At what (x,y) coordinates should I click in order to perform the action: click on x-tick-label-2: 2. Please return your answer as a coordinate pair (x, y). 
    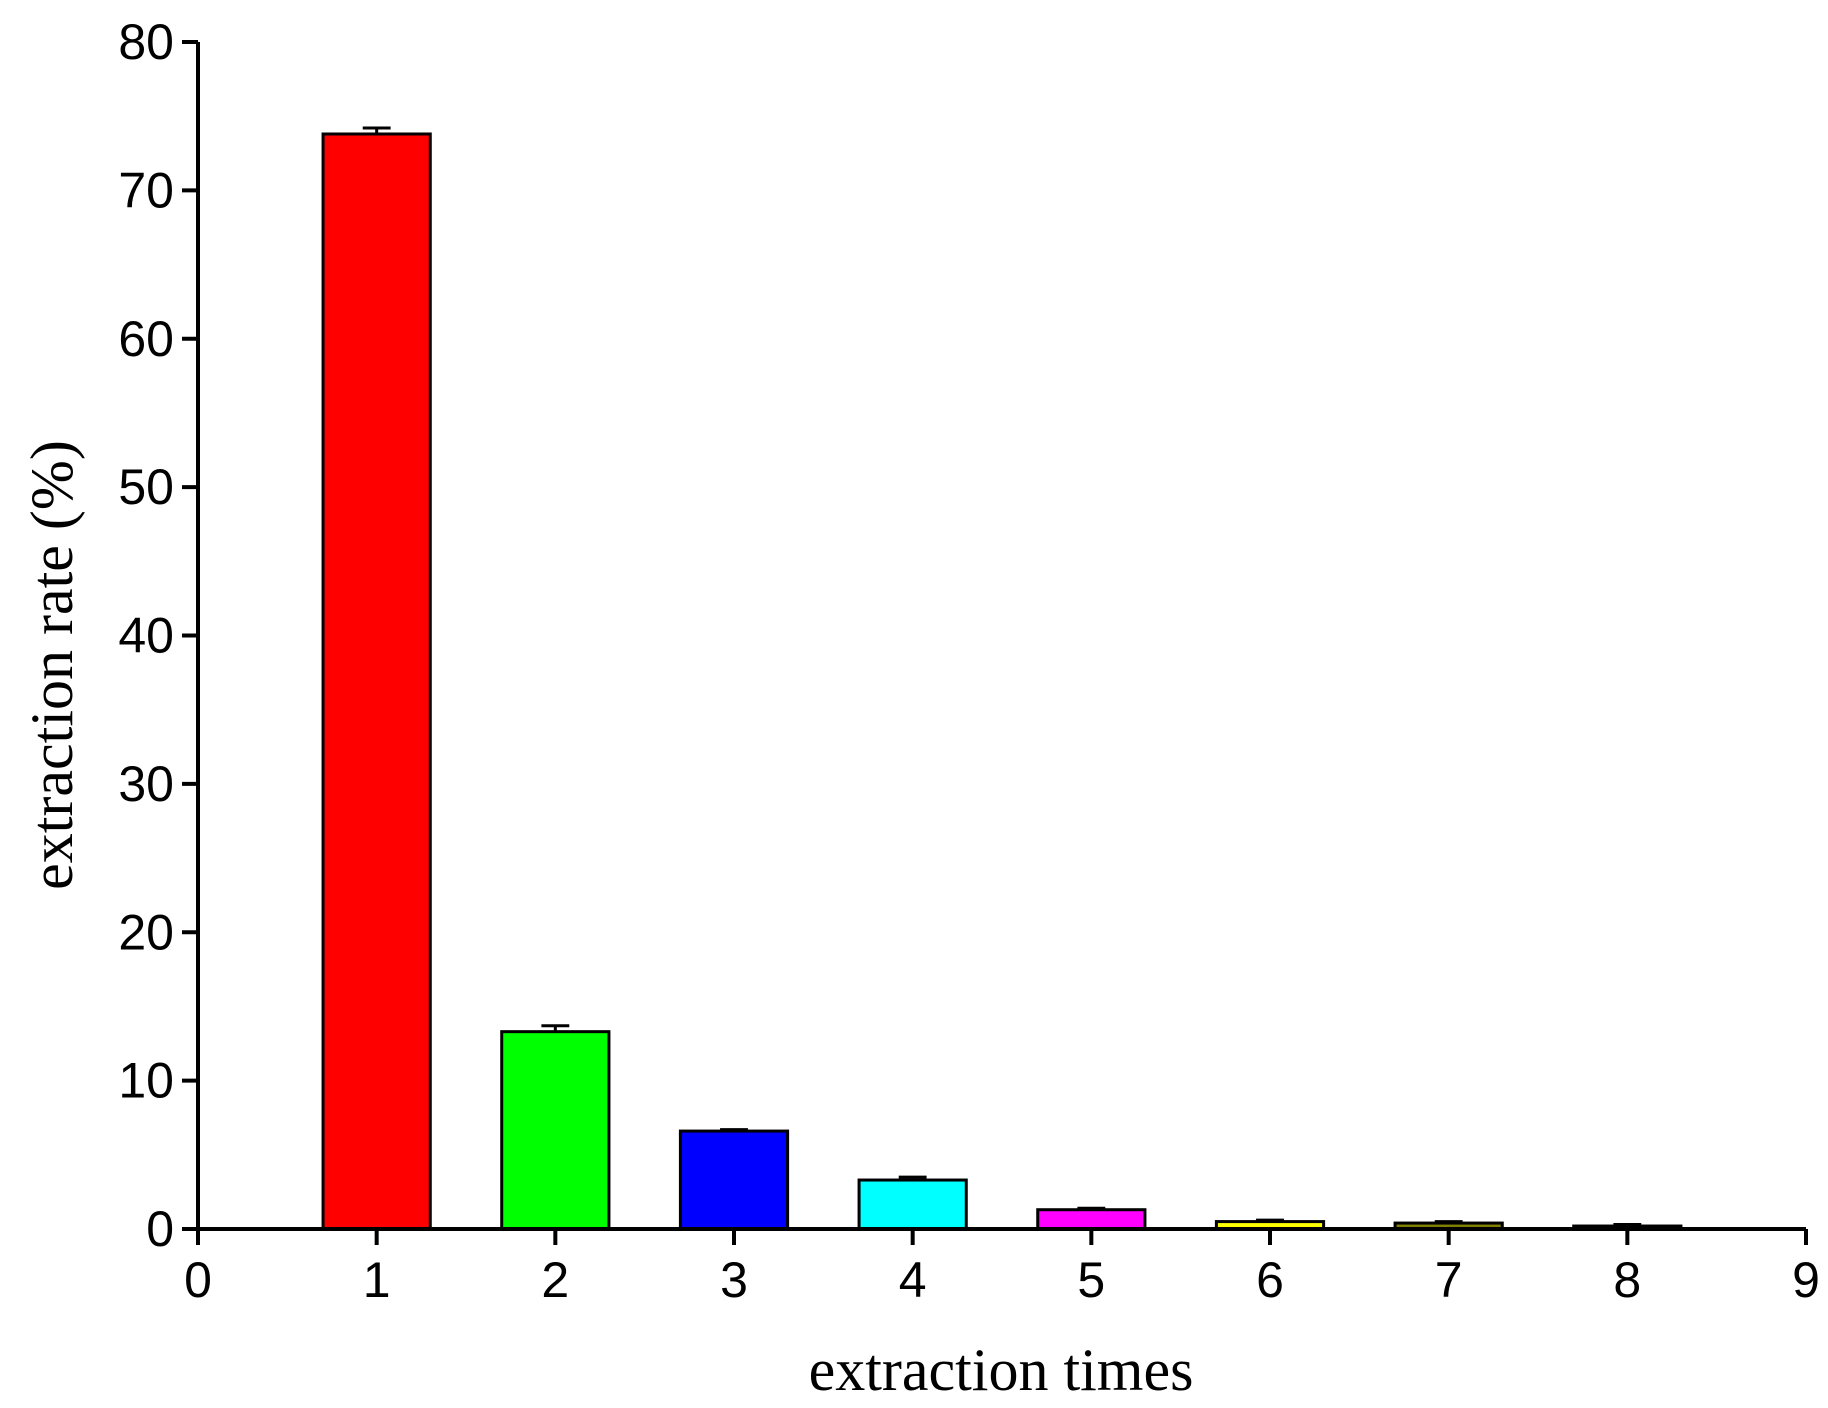
    Looking at the image, I should click on (555, 1280).